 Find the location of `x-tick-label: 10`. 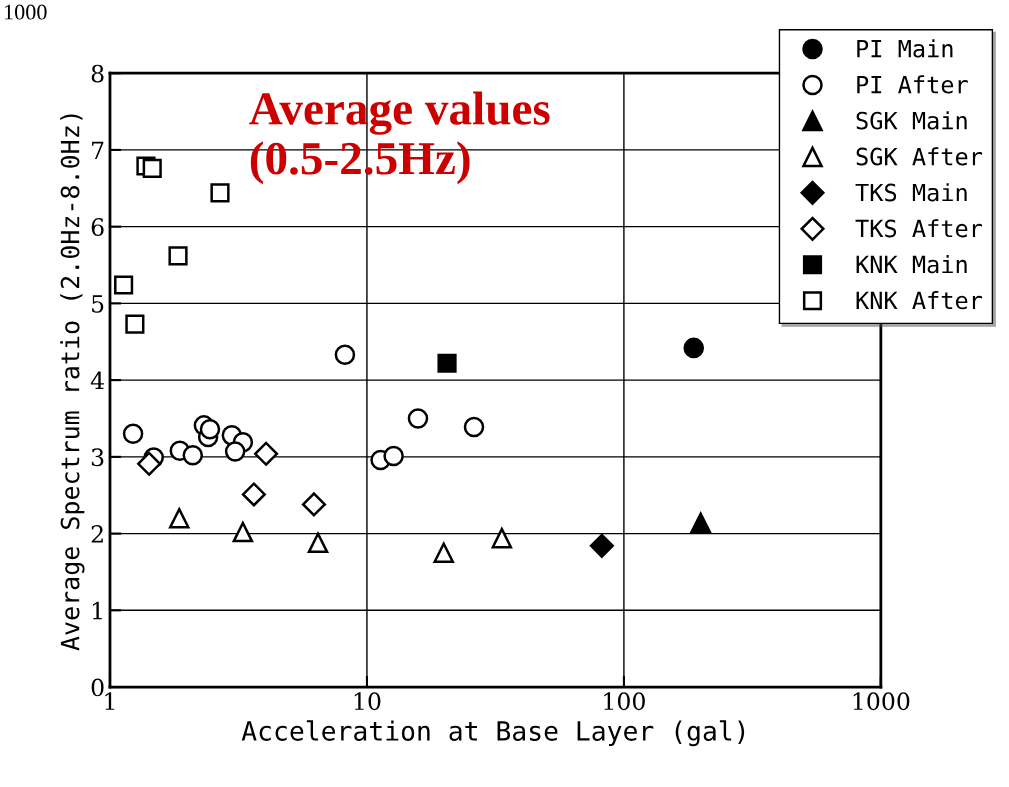

x-tick-label: 10 is located at coordinates (367, 701).